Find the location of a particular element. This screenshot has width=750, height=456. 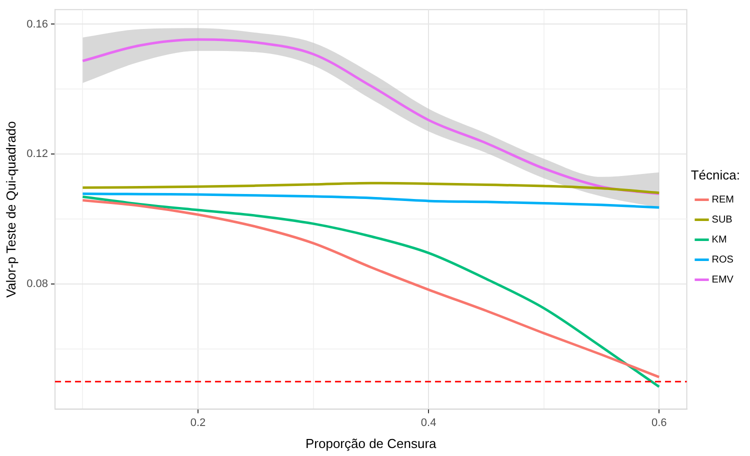

legend-label: SUB is located at coordinates (722, 220).